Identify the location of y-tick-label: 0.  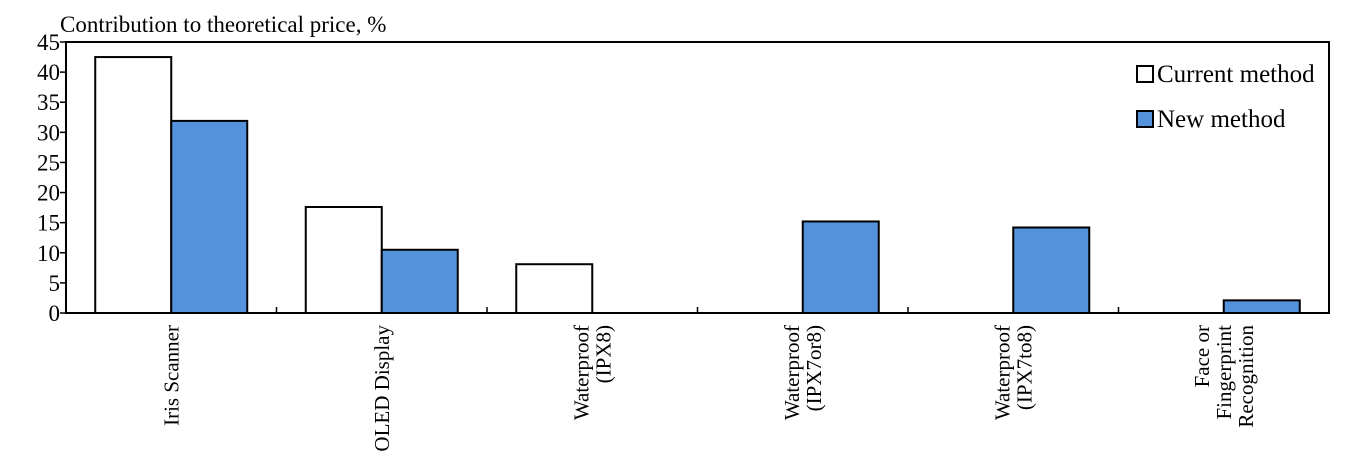
(55, 313).